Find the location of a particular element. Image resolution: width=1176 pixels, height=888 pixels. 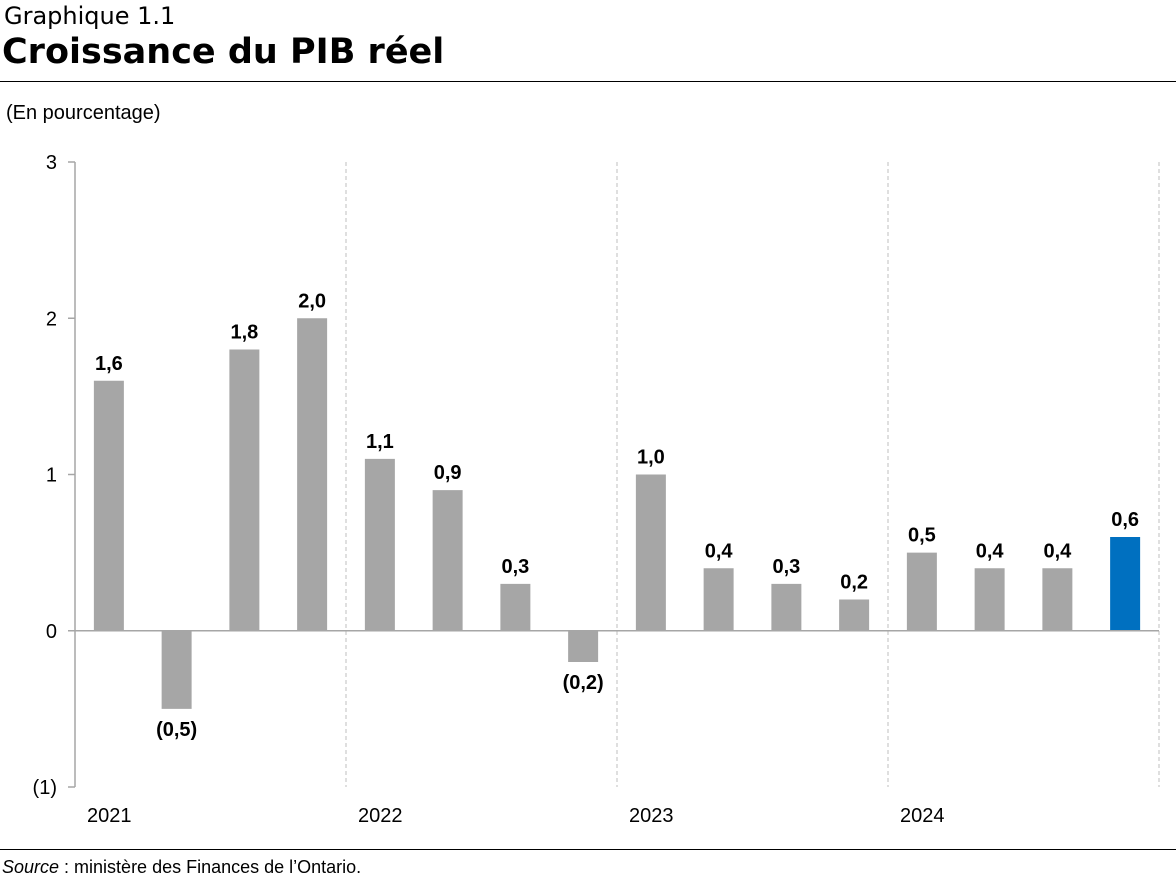

data-label: 1,1 is located at coordinates (380, 442).